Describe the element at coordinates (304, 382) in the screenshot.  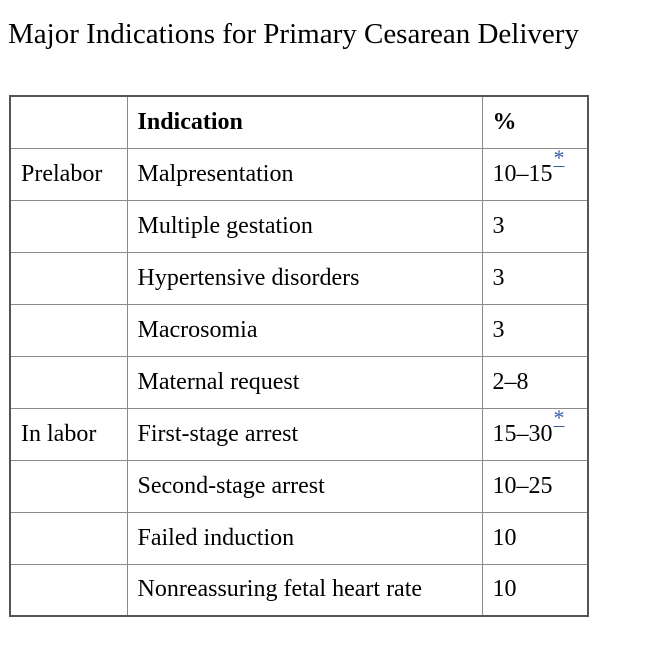
I see `indication-cell: Maternal request` at that location.